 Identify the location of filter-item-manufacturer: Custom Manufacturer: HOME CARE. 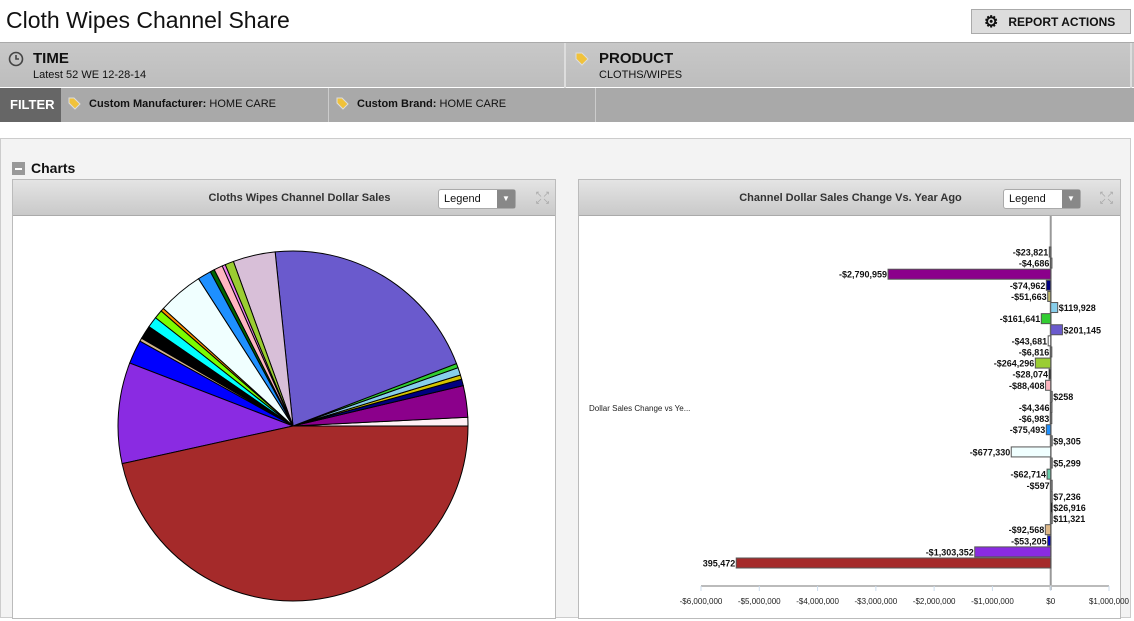
(195, 105).